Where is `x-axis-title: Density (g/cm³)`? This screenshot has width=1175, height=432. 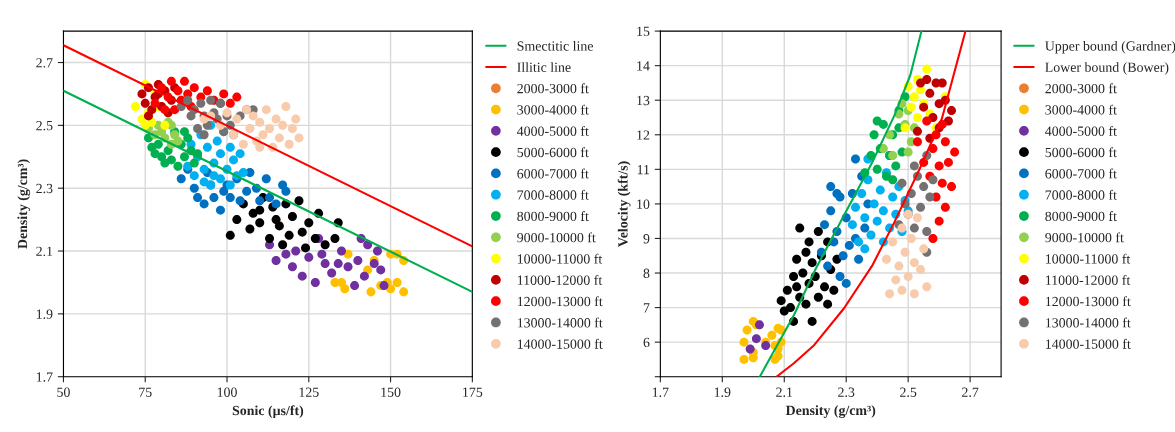
x-axis-title: Density (g/cm³) is located at coordinates (830, 411).